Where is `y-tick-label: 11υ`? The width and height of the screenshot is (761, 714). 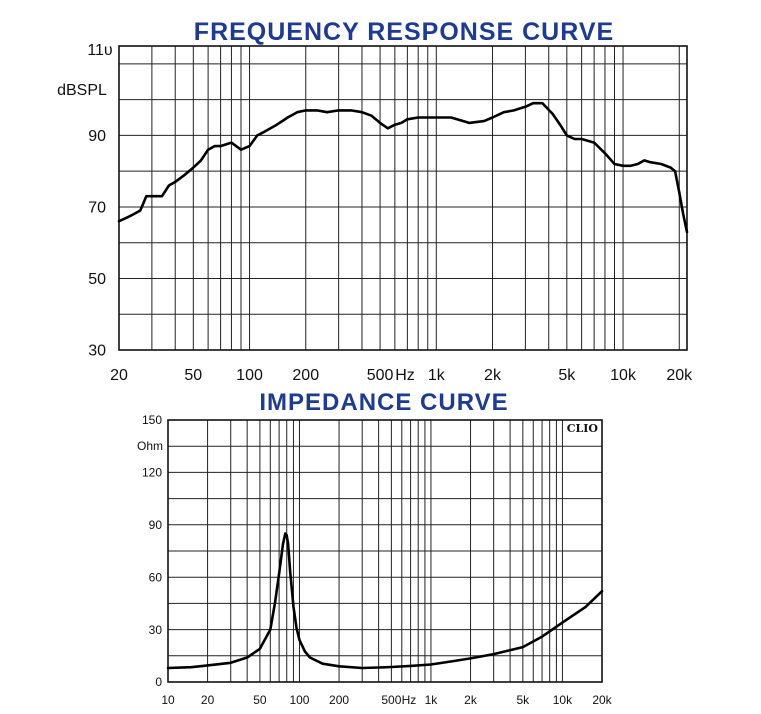
y-tick-label: 11υ is located at coordinates (99, 50).